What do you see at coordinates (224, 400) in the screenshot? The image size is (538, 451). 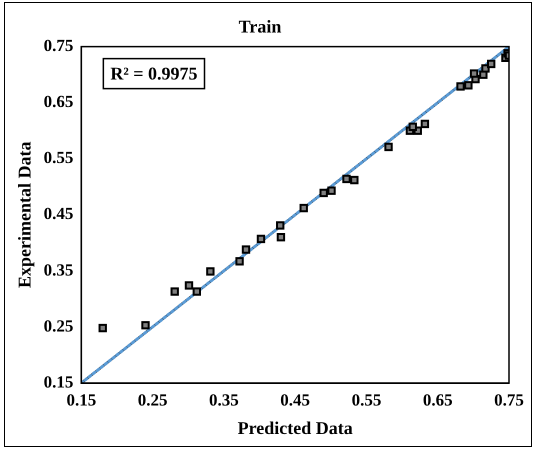 I see `x-tick-label: 0.35` at bounding box center [224, 400].